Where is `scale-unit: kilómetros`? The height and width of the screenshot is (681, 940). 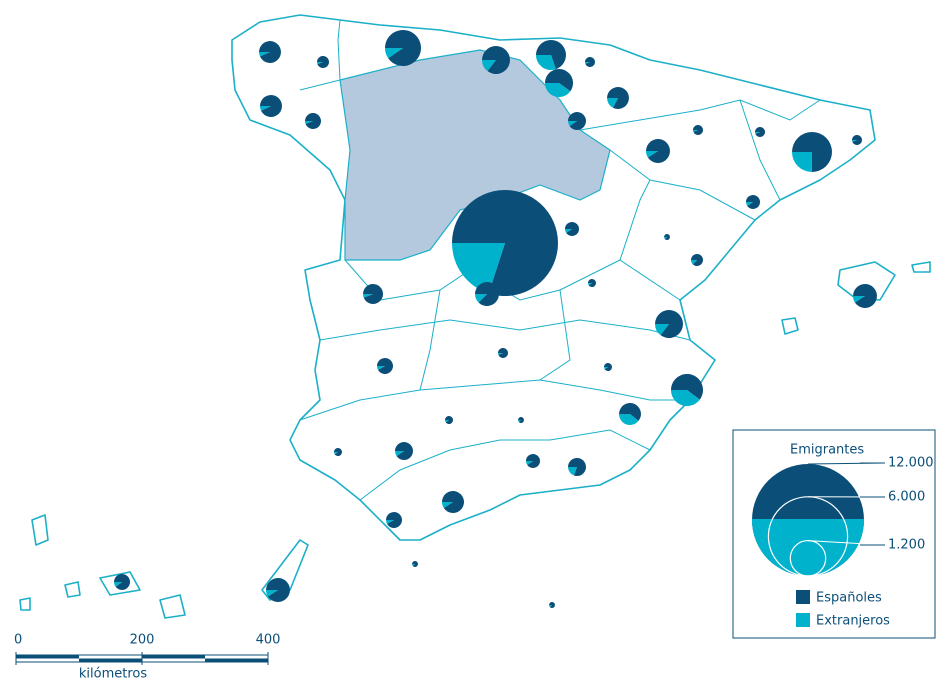
scale-unit: kilómetros is located at coordinates (113, 674).